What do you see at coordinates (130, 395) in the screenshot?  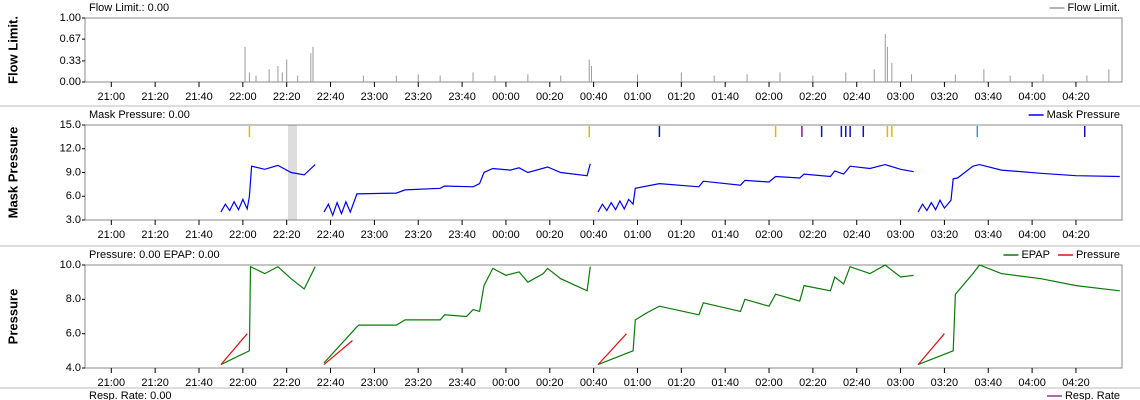 I see `chart-title: Resp. Rate: 0.00` at bounding box center [130, 395].